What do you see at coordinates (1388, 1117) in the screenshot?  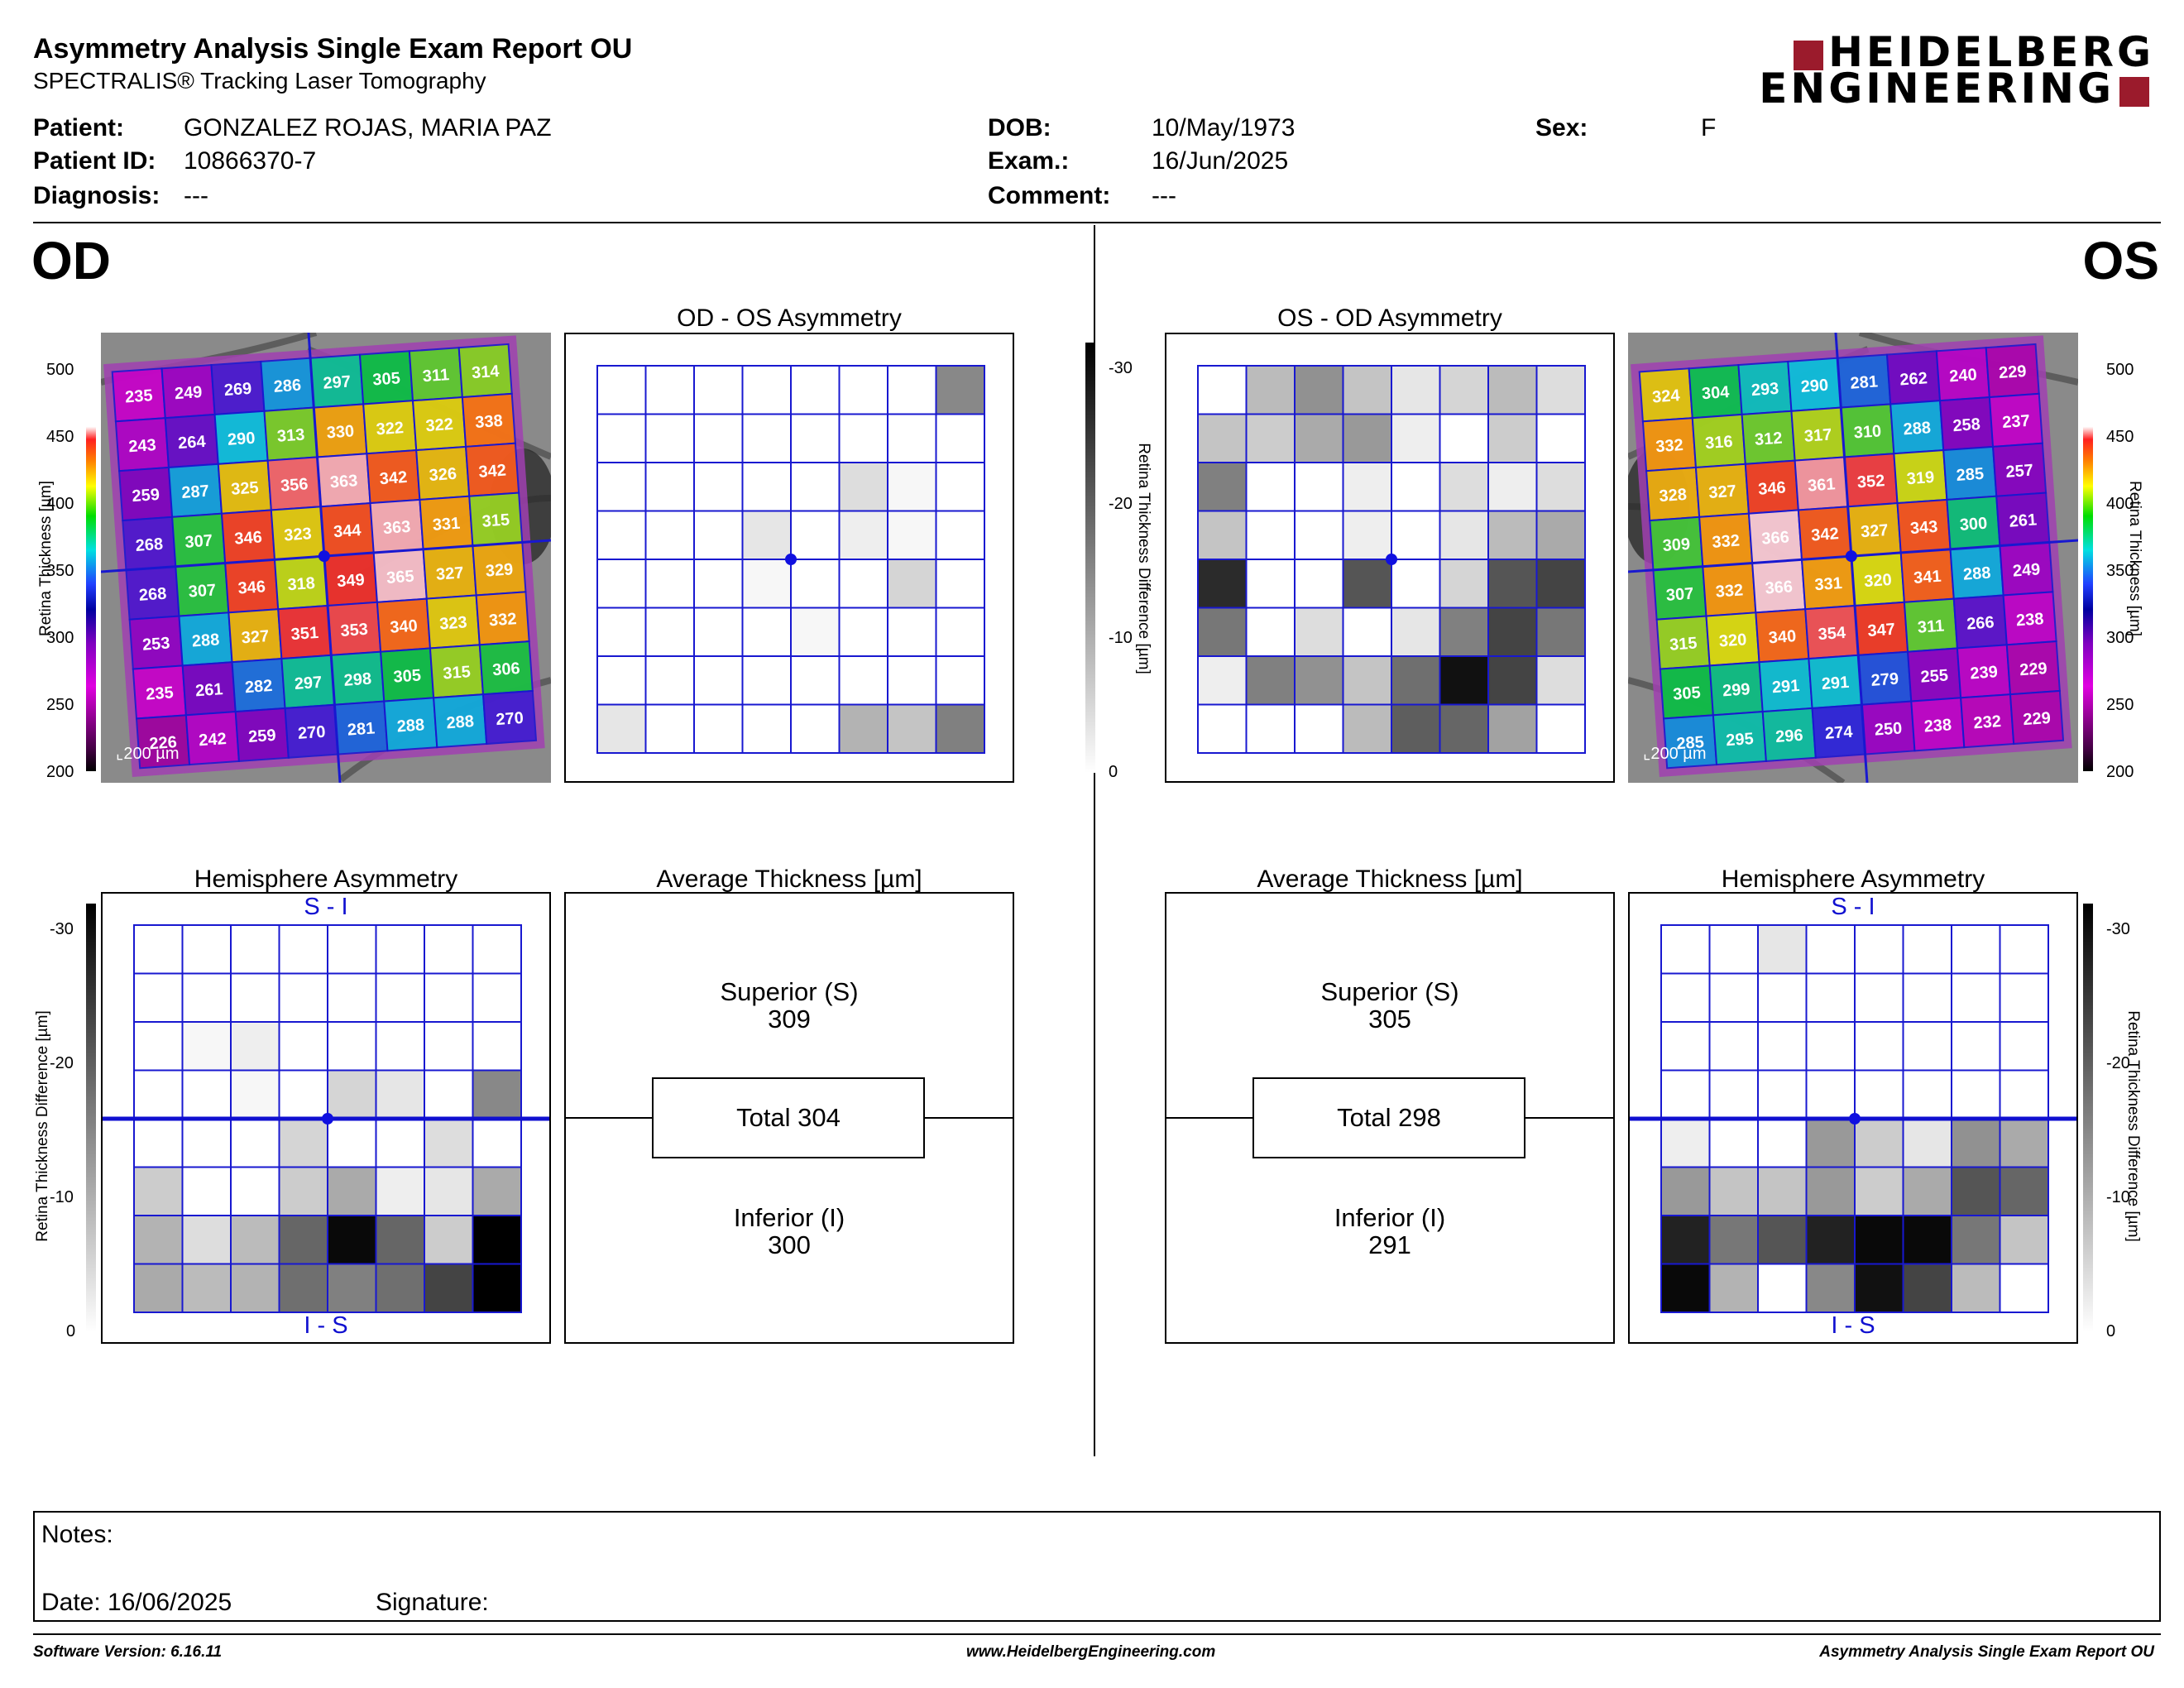 I see `os-total: Total 298` at bounding box center [1388, 1117].